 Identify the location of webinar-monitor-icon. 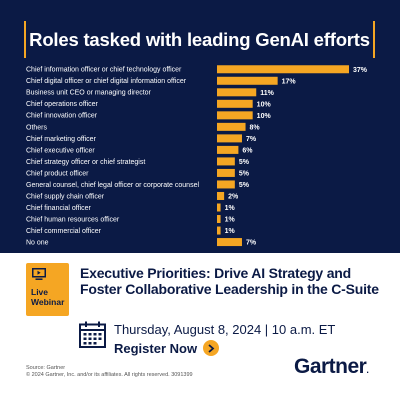
(39, 274).